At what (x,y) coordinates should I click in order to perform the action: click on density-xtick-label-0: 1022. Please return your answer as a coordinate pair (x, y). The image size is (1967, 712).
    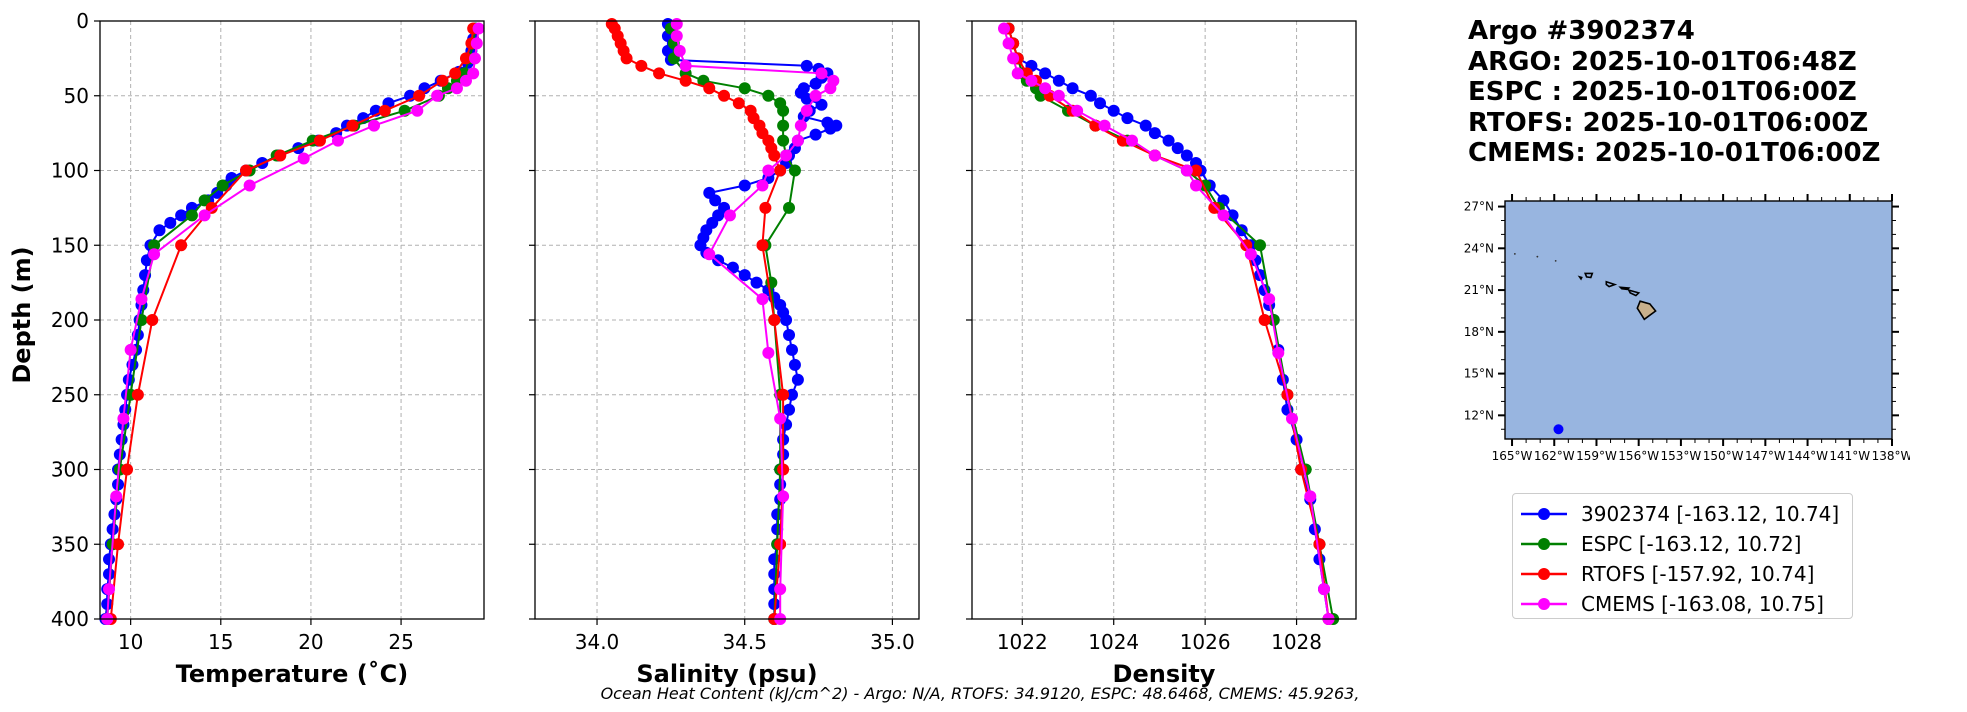
    Looking at the image, I should click on (1022, 642).